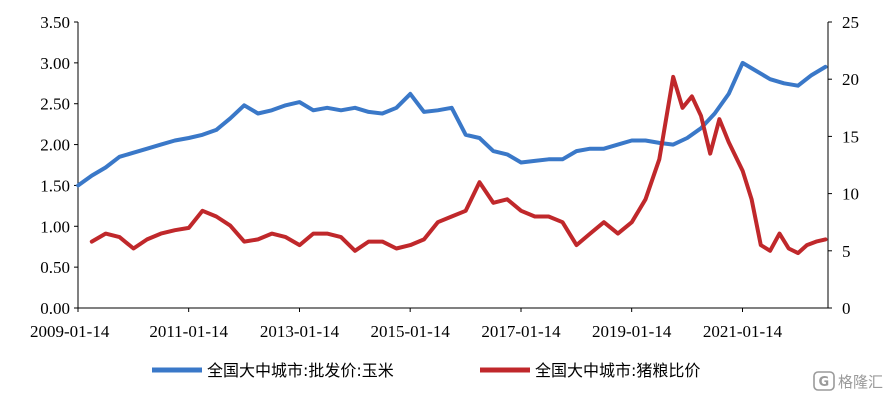 This screenshot has height=400, width=891. Describe the element at coordinates (850, 22) in the screenshot. I see `right-tick-label: 25` at that location.